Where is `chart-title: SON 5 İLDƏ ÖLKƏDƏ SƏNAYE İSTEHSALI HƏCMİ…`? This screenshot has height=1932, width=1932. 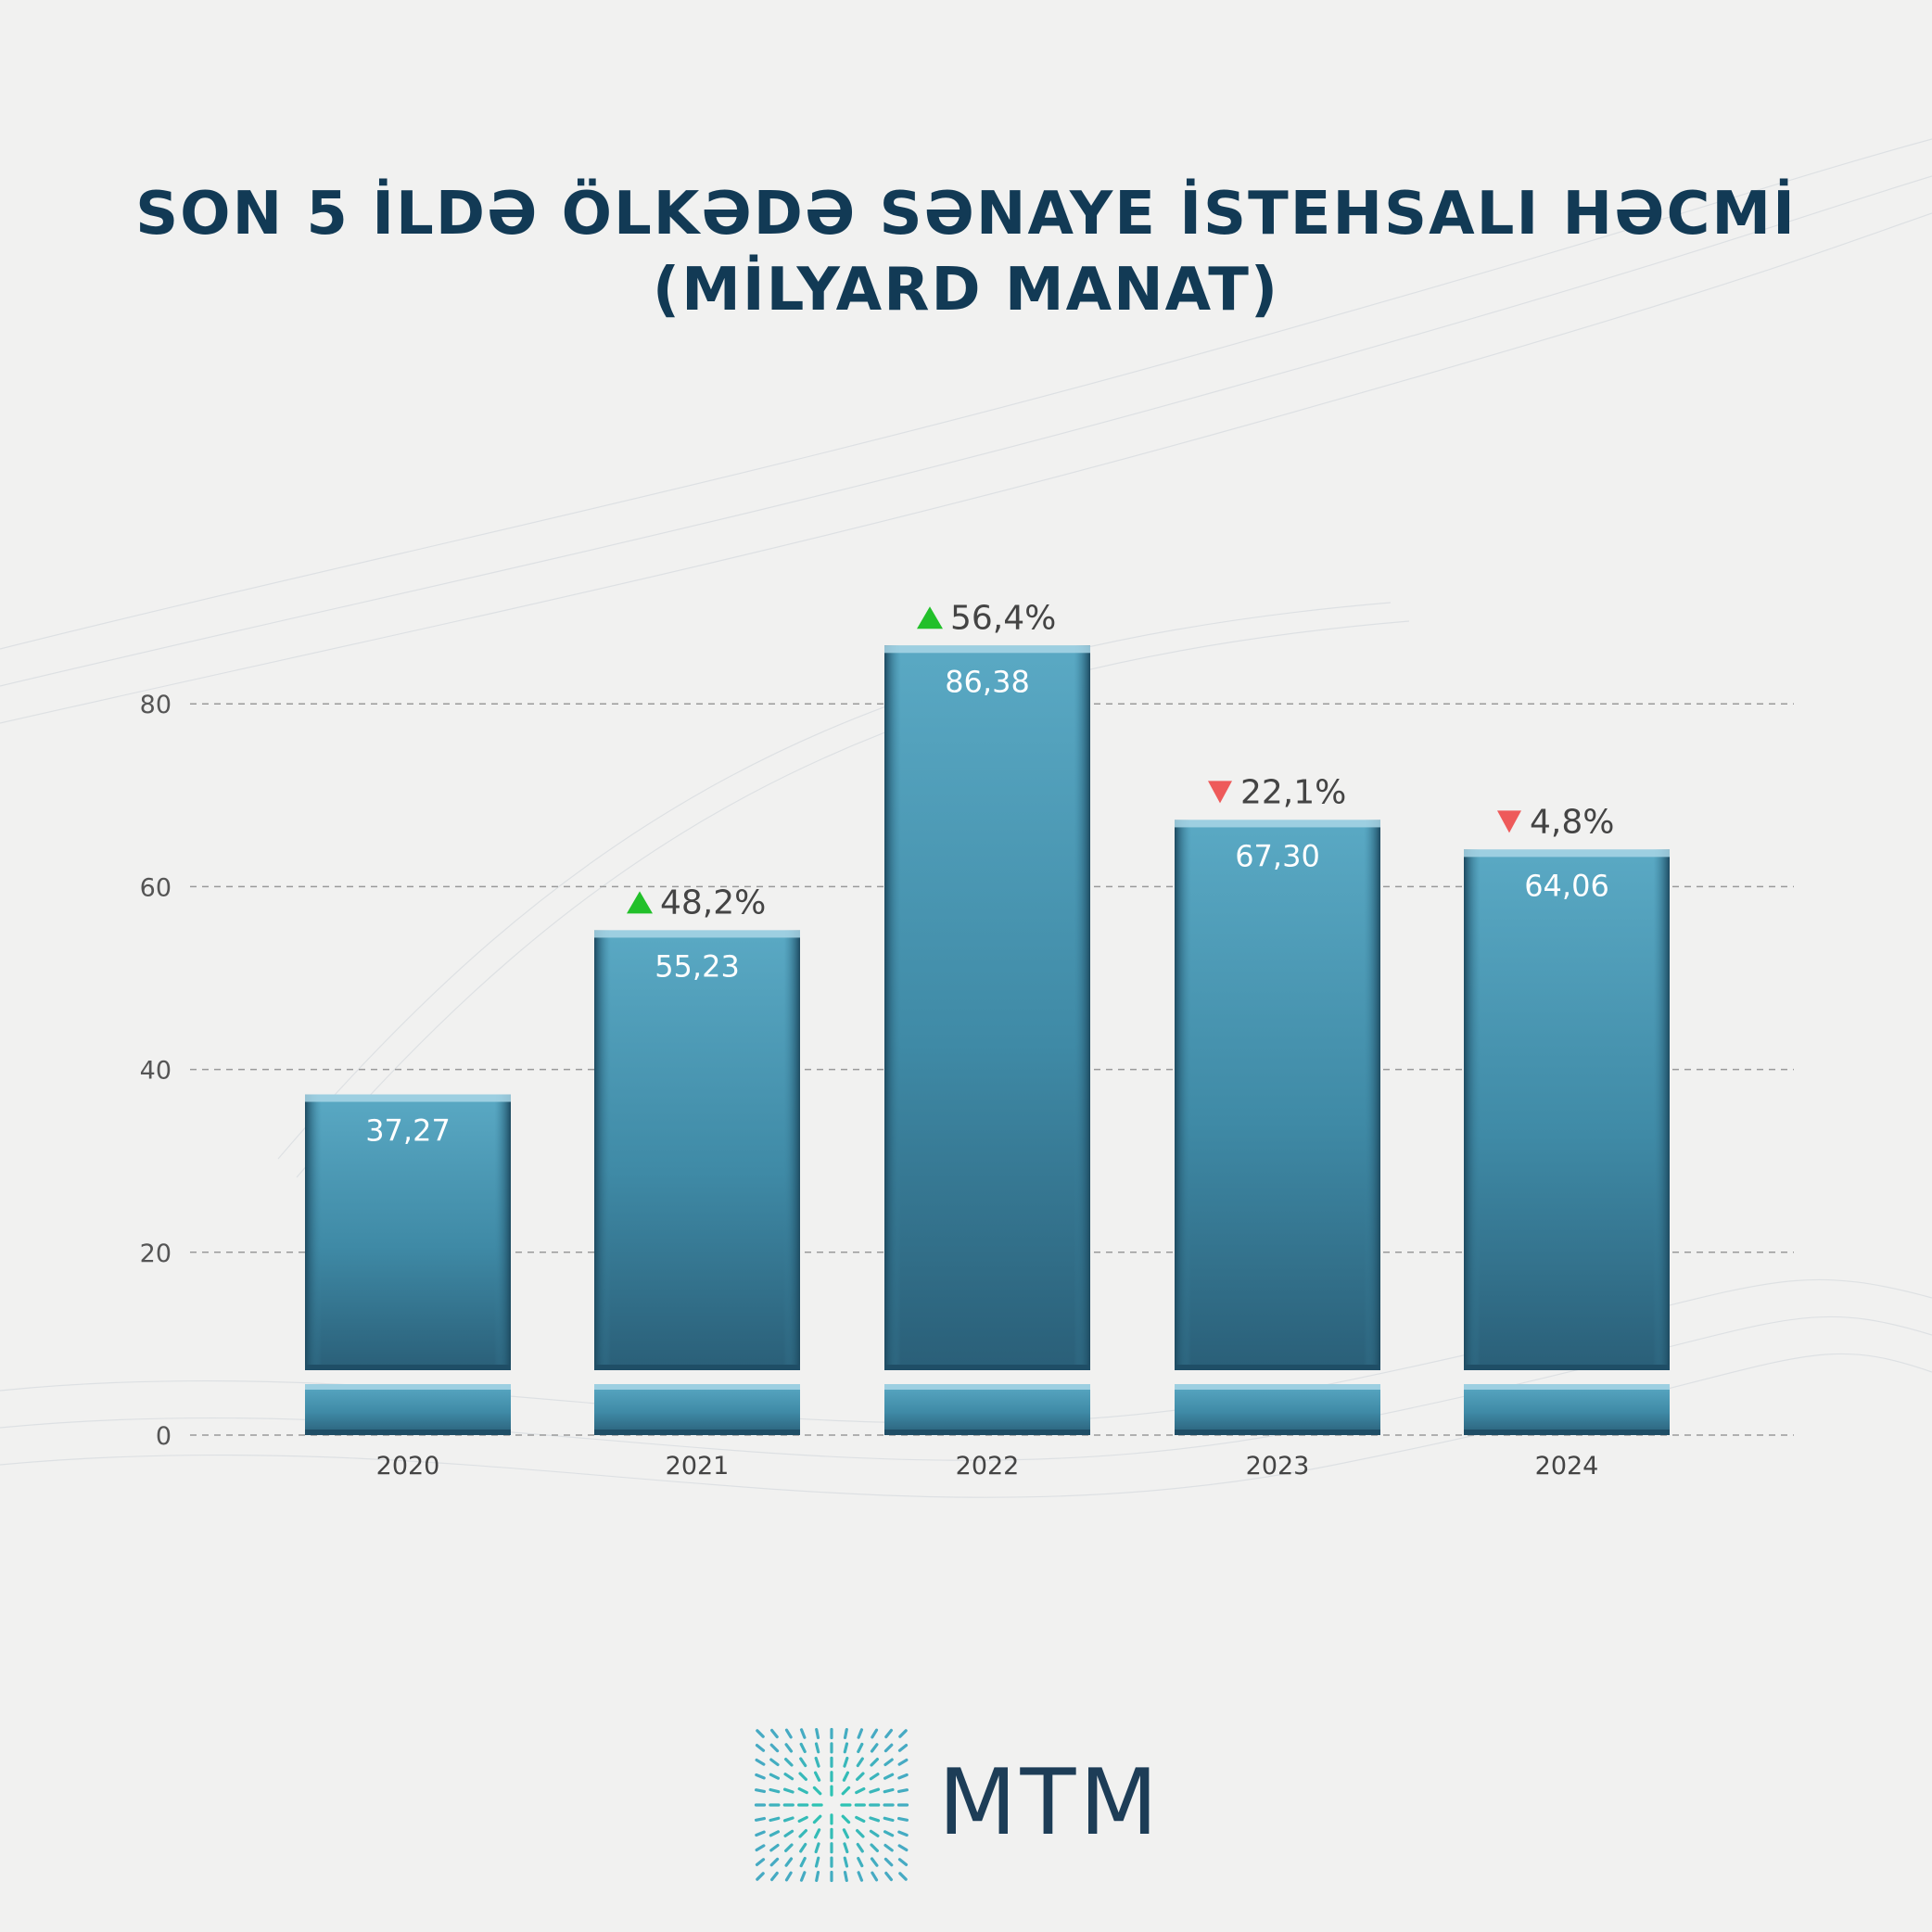
chart-title: SON 5 İLDƏ ÖLKƏDƏ SƏNAYE İSTEHSALI HƏCMİ… is located at coordinates (966, 252).